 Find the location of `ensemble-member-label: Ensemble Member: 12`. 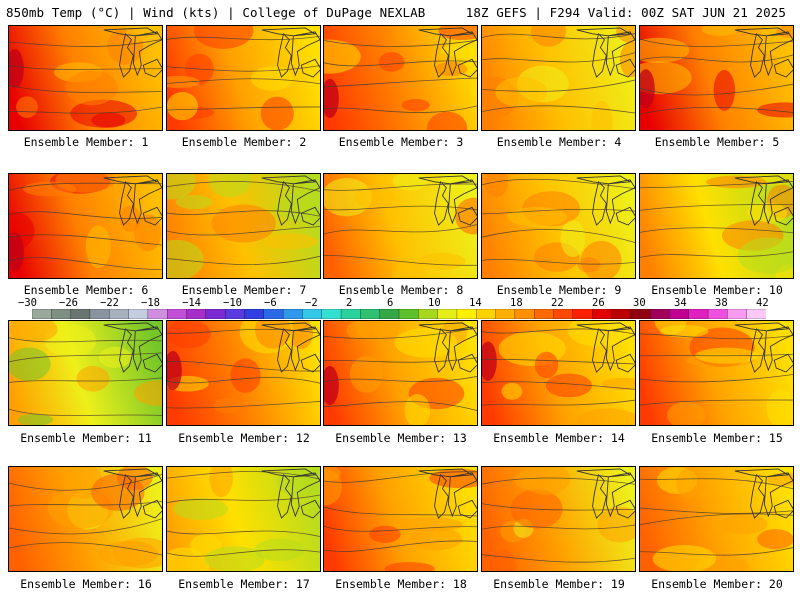

ensemble-member-label: Ensemble Member: 12 is located at coordinates (244, 438).